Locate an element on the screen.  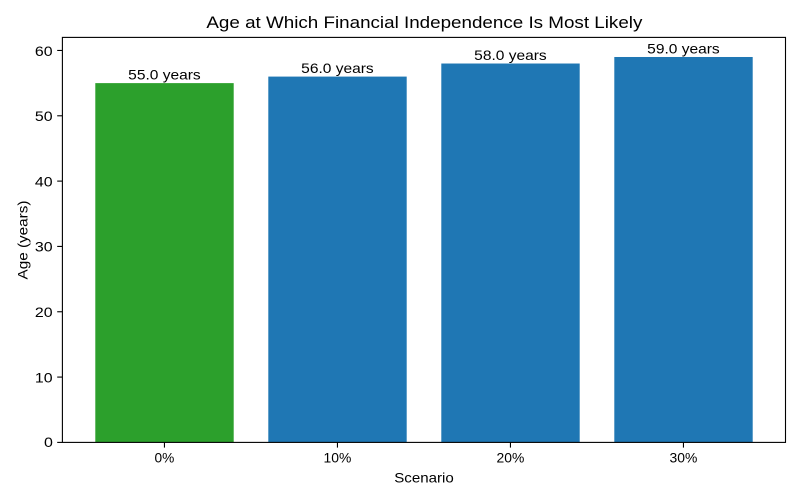
svg-text: Age (years) is located at coordinates (23, 240).